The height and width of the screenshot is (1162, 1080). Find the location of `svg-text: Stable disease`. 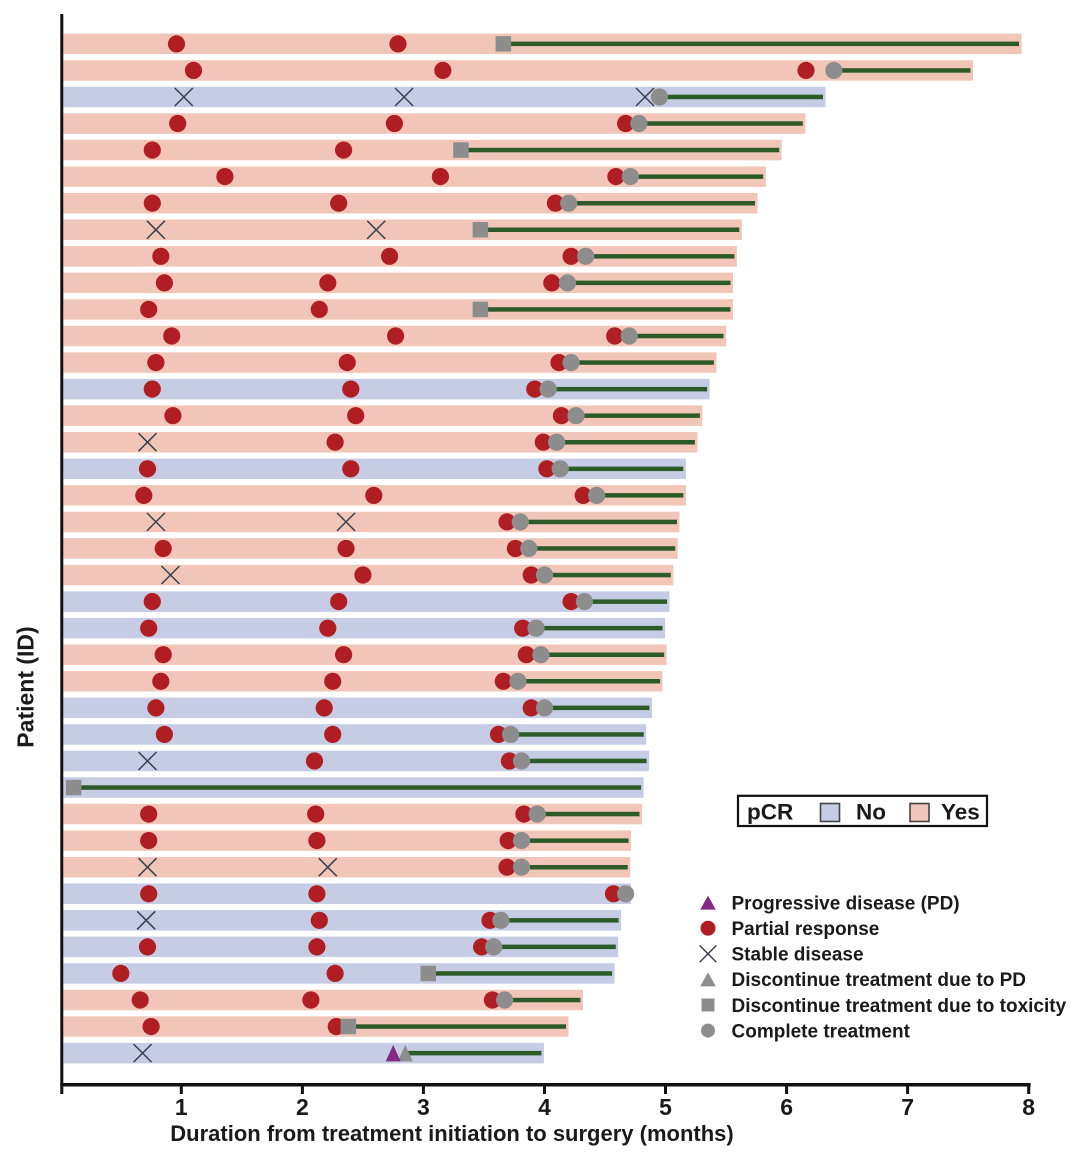

svg-text: Stable disease is located at coordinates (798, 955).